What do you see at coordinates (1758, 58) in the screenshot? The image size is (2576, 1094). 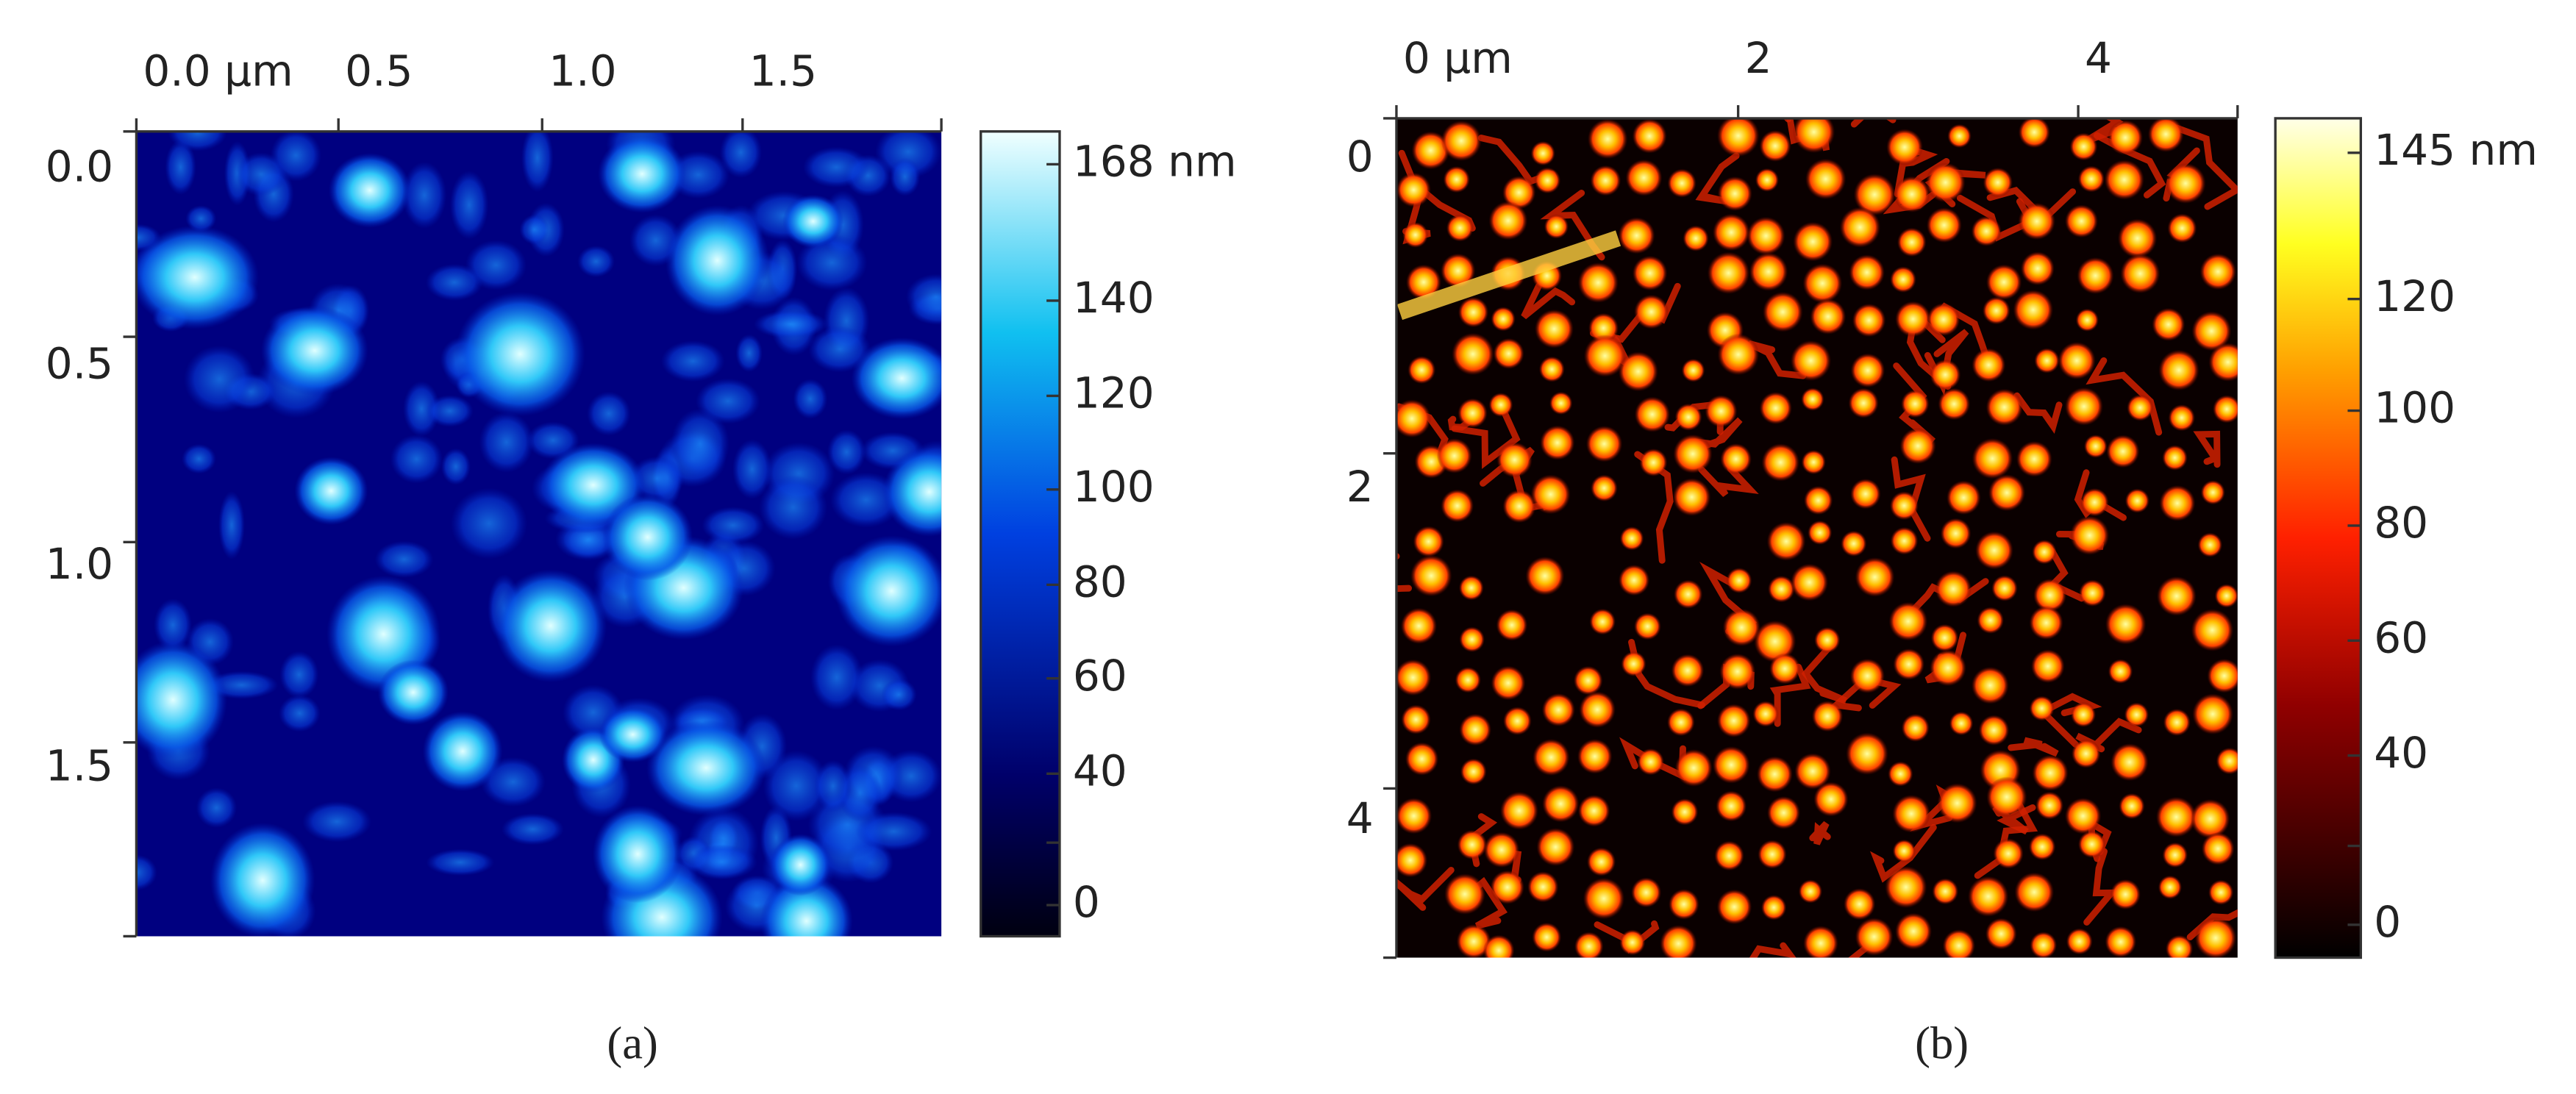 I see `x-tick-label: 2` at bounding box center [1758, 58].